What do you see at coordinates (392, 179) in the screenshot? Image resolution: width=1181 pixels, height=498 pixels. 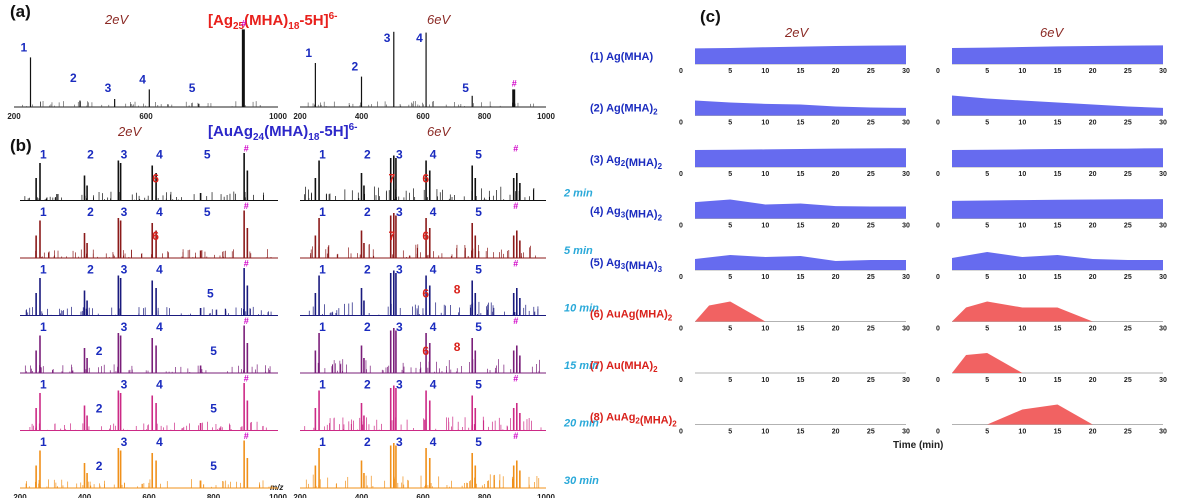 I see `b-peak-label: 7` at bounding box center [392, 179].